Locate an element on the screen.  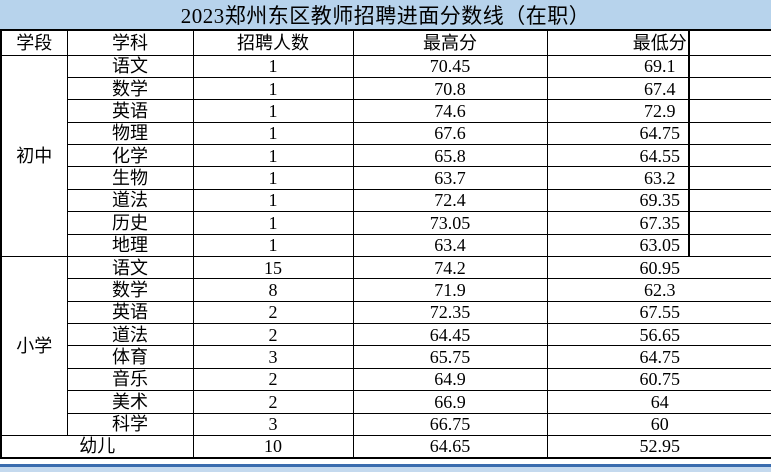
max-score-cell: 66.75 is located at coordinates (450, 424).